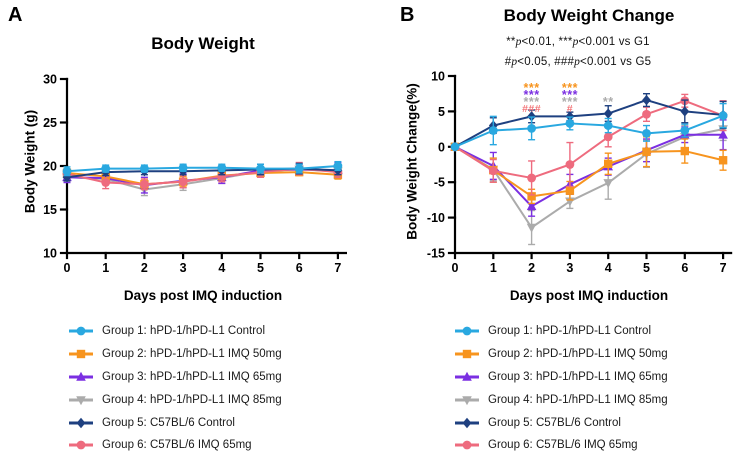 This screenshot has width=742, height=467. What do you see at coordinates (50, 80) in the screenshot?
I see `svg-text: 30` at bounding box center [50, 80].